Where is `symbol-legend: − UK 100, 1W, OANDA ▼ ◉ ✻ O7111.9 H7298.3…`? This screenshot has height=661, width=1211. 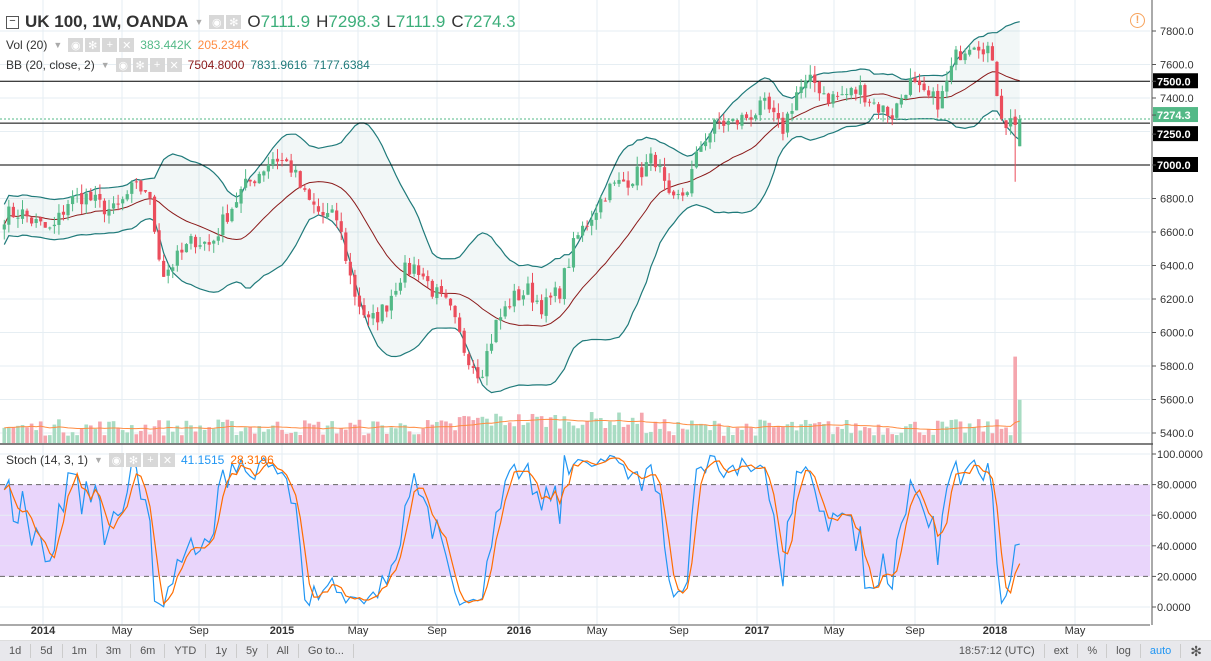 symbol-legend: − UK 100, 1W, OANDA ▼ ◉ ✻ O7111.9 H7298.3… is located at coordinates (261, 22).